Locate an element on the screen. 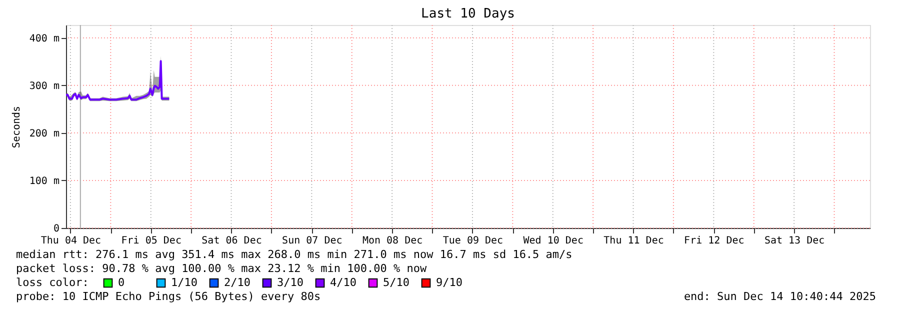 The width and height of the screenshot is (897, 310). x-tick-label: Wed 10 Dec is located at coordinates (553, 241).